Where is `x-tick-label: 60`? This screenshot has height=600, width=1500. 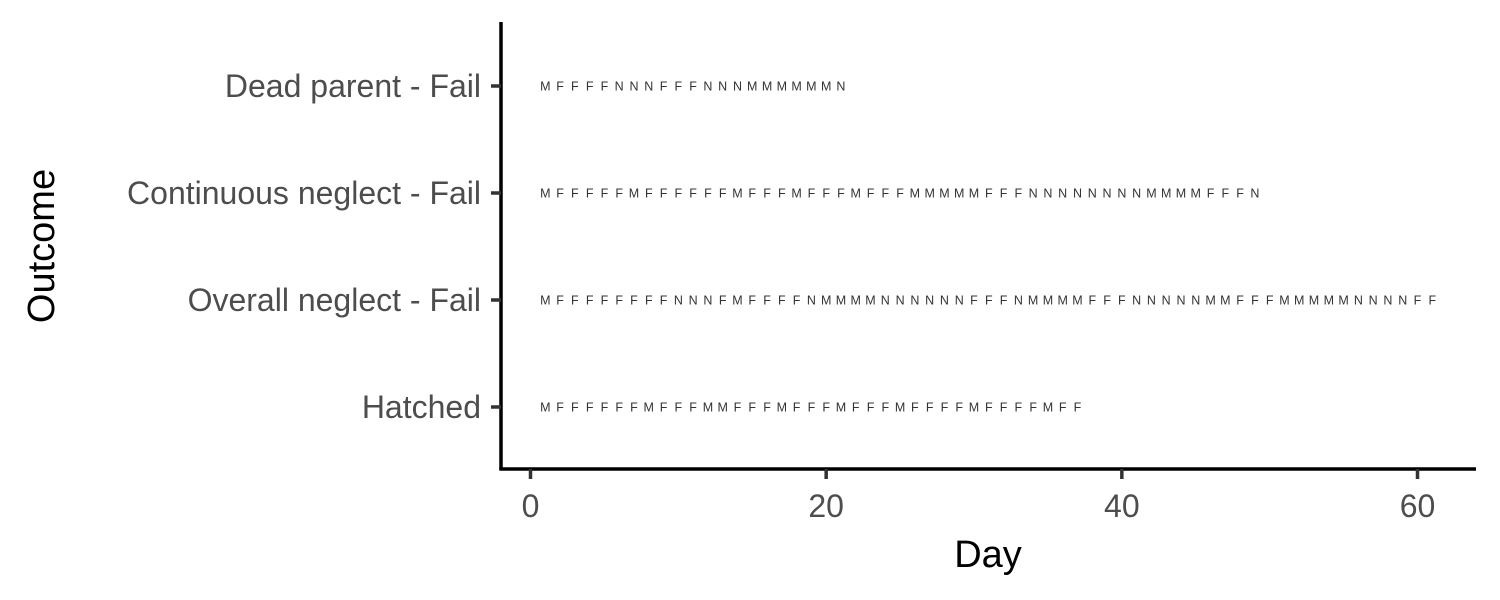 x-tick-label: 60 is located at coordinates (1418, 506).